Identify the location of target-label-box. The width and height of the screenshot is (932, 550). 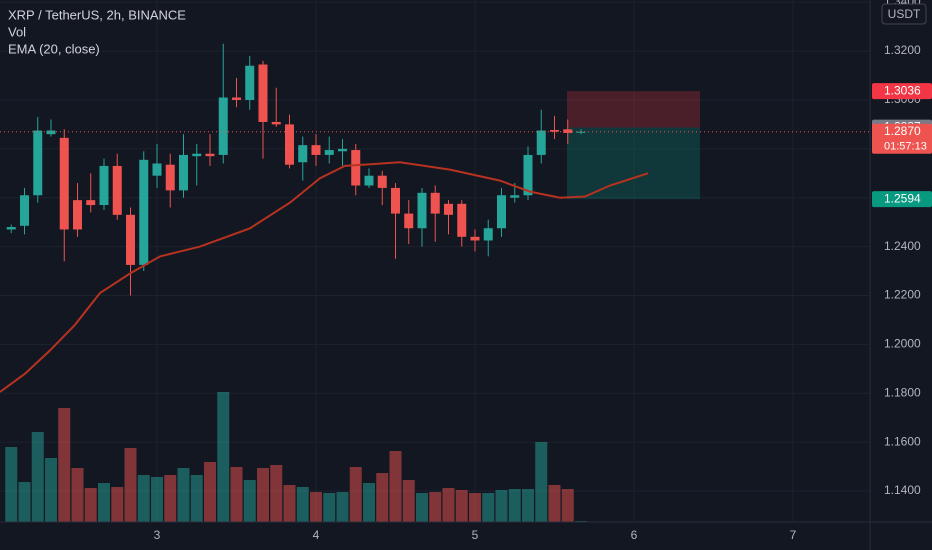
(902, 199).